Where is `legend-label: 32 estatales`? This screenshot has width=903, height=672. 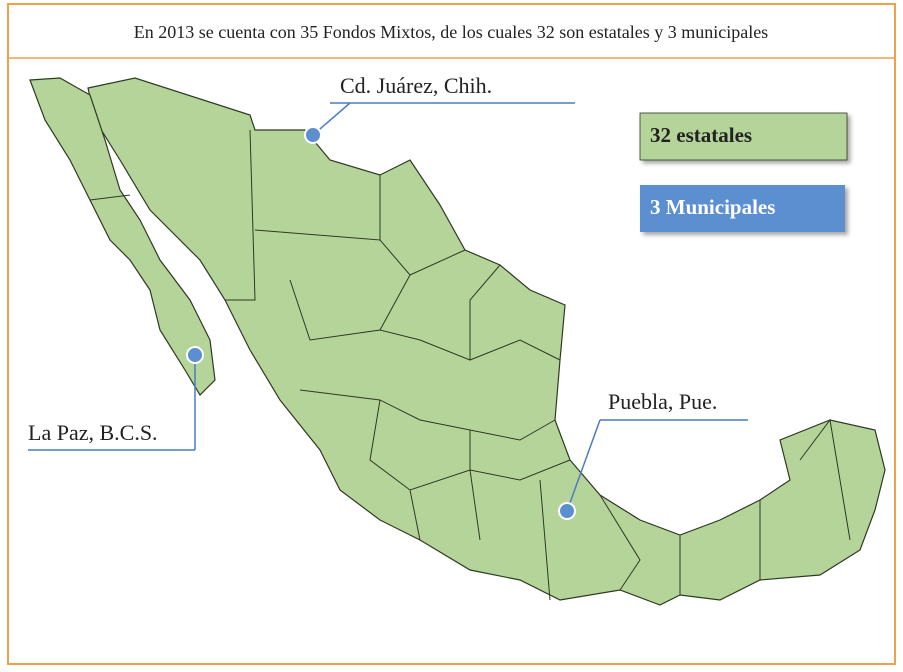
legend-label: 32 estatales is located at coordinates (701, 135).